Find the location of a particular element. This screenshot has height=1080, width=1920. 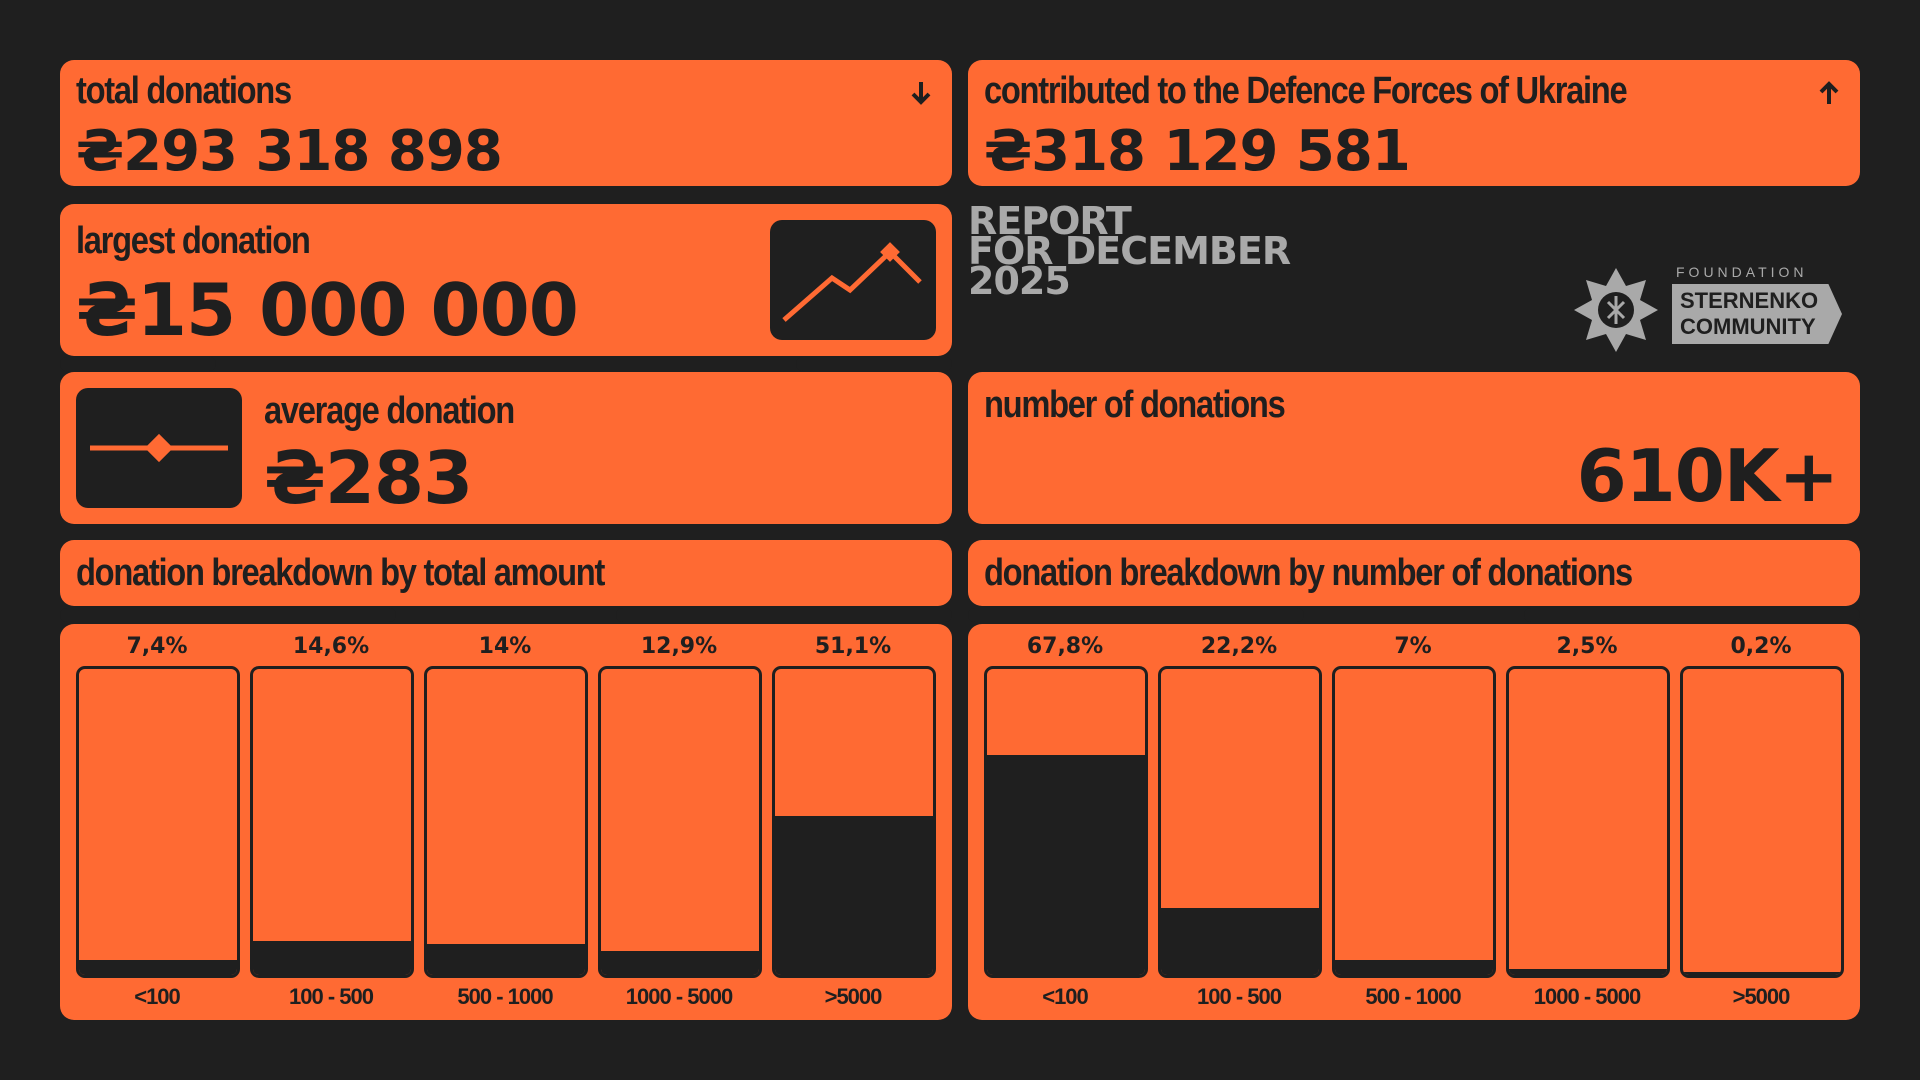

largest-donation-value: ₴15 000 000 is located at coordinates (327, 310).